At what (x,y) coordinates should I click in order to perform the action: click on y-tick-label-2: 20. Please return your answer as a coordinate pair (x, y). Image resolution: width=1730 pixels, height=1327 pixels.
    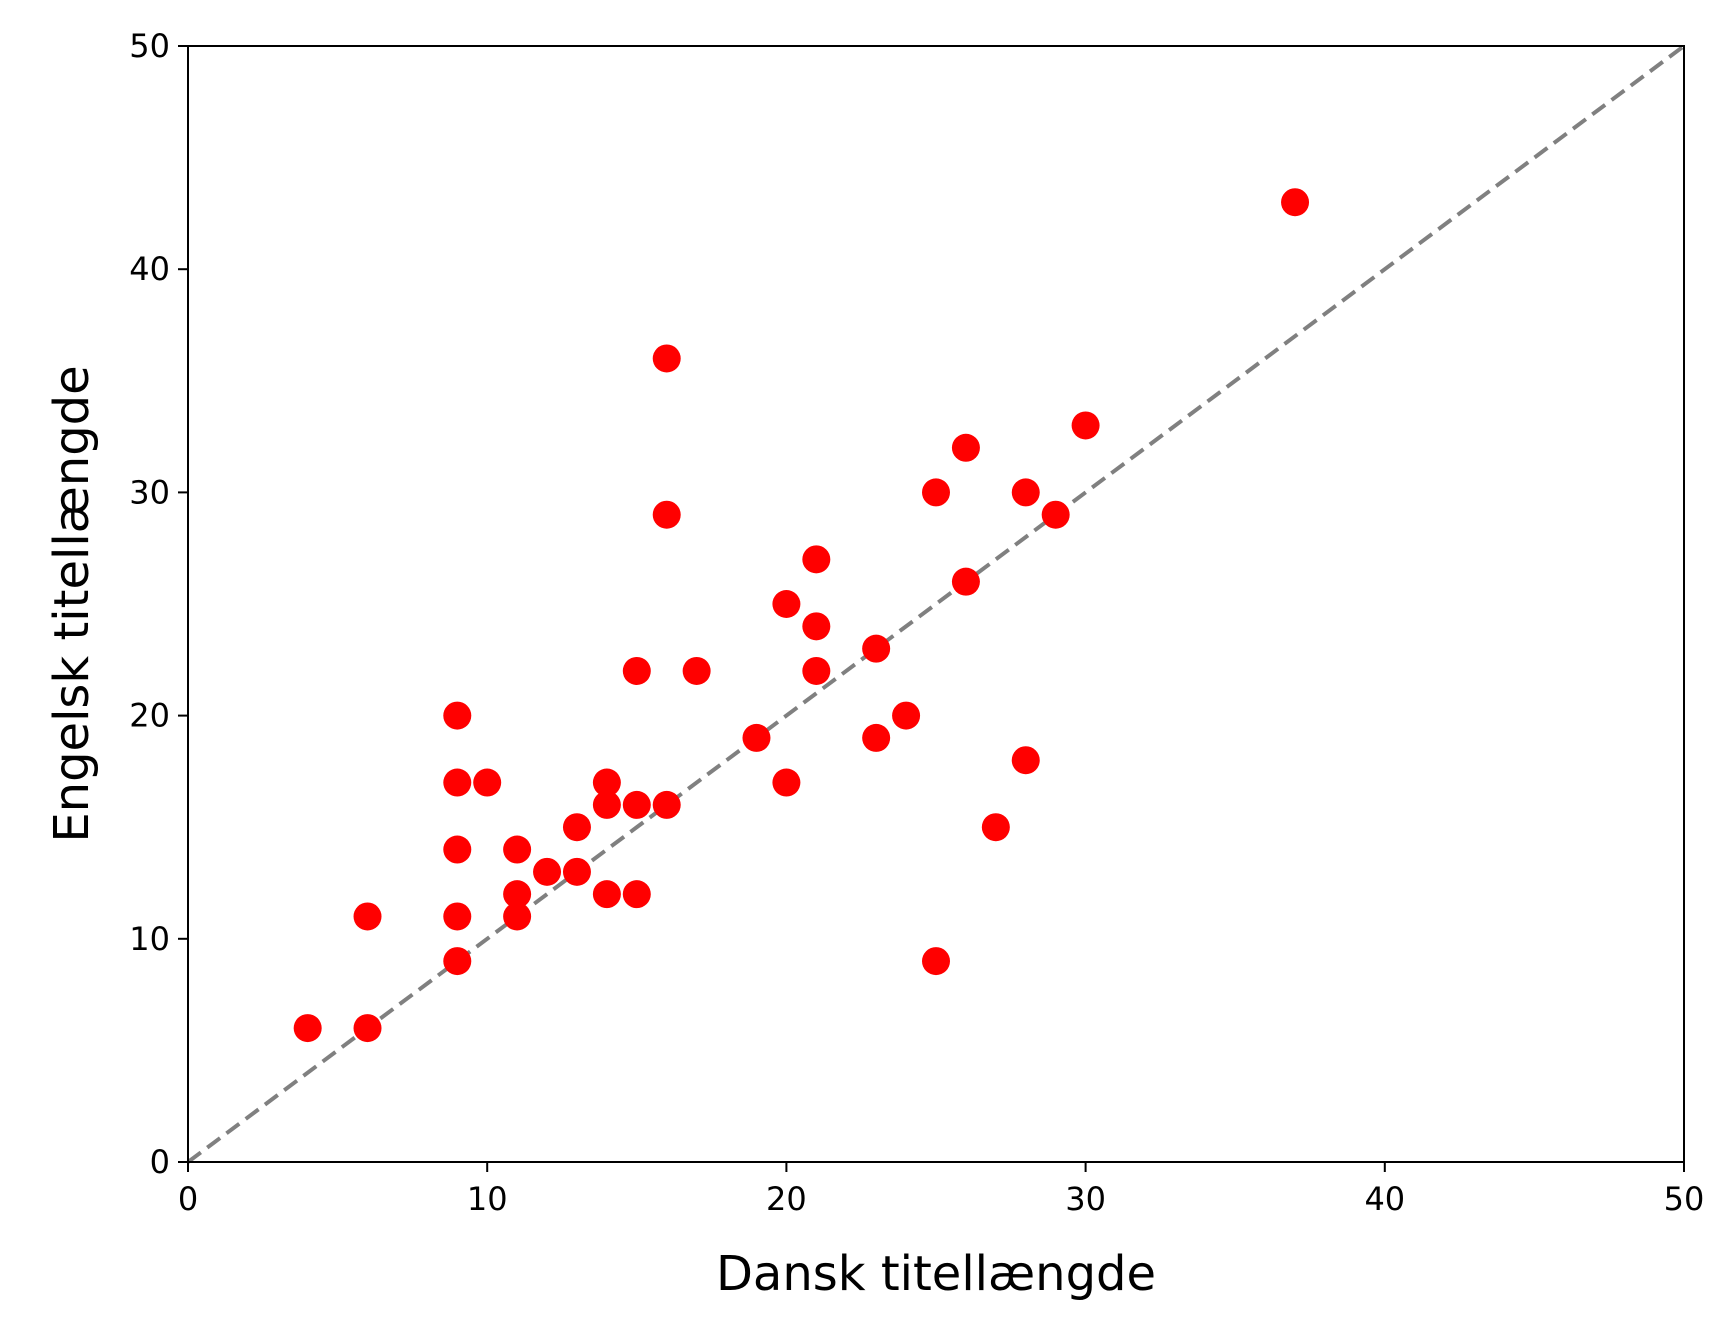
    Looking at the image, I should click on (149, 716).